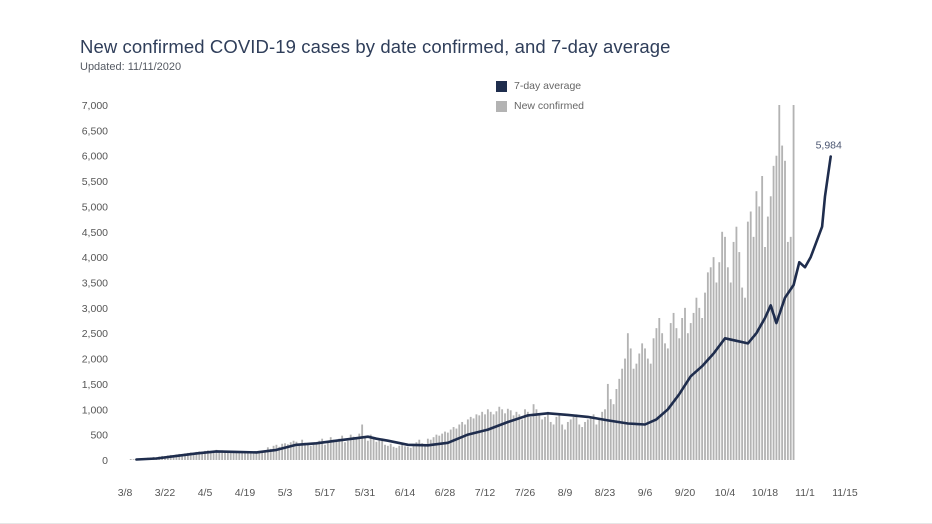 The height and width of the screenshot is (524, 932). What do you see at coordinates (549, 106) in the screenshot?
I see `legend-label-new-confirmed: New confirmed` at bounding box center [549, 106].